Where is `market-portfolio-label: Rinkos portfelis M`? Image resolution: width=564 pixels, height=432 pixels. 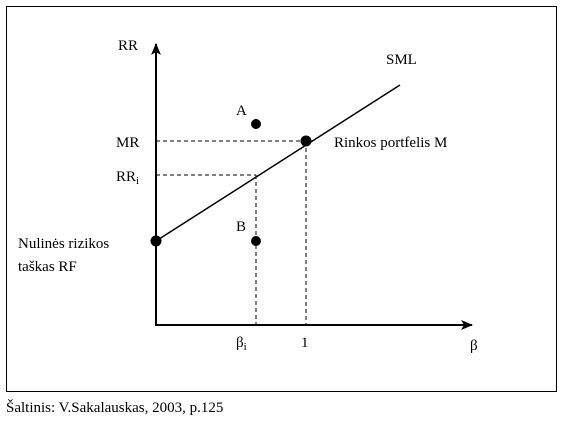 market-portfolio-label: Rinkos portfelis M is located at coordinates (390, 143).